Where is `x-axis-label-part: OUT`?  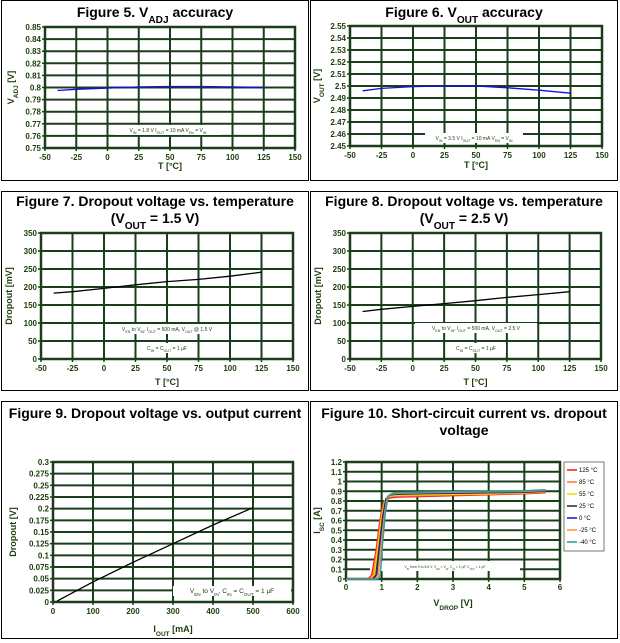
x-axis-label-part: OUT is located at coordinates (163, 634).